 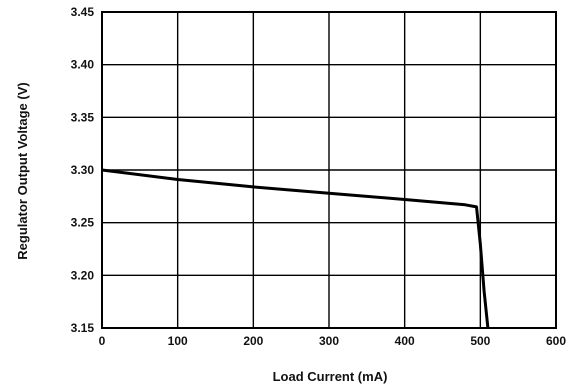 What do you see at coordinates (405, 341) in the screenshot?
I see `x-tick-label: 400` at bounding box center [405, 341].